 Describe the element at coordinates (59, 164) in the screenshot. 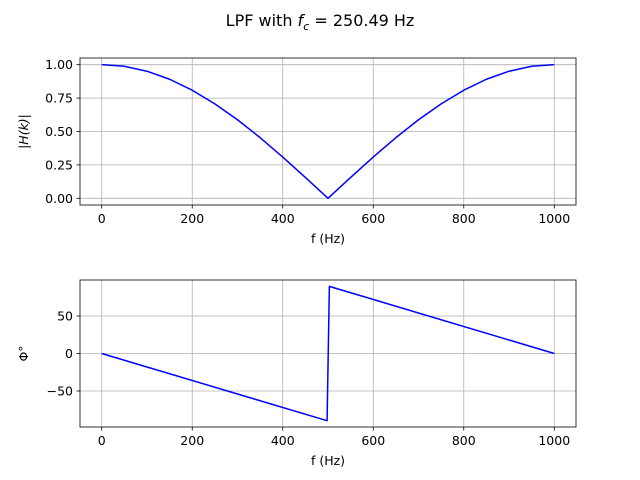

I see `y-tick-label: 0.25` at that location.